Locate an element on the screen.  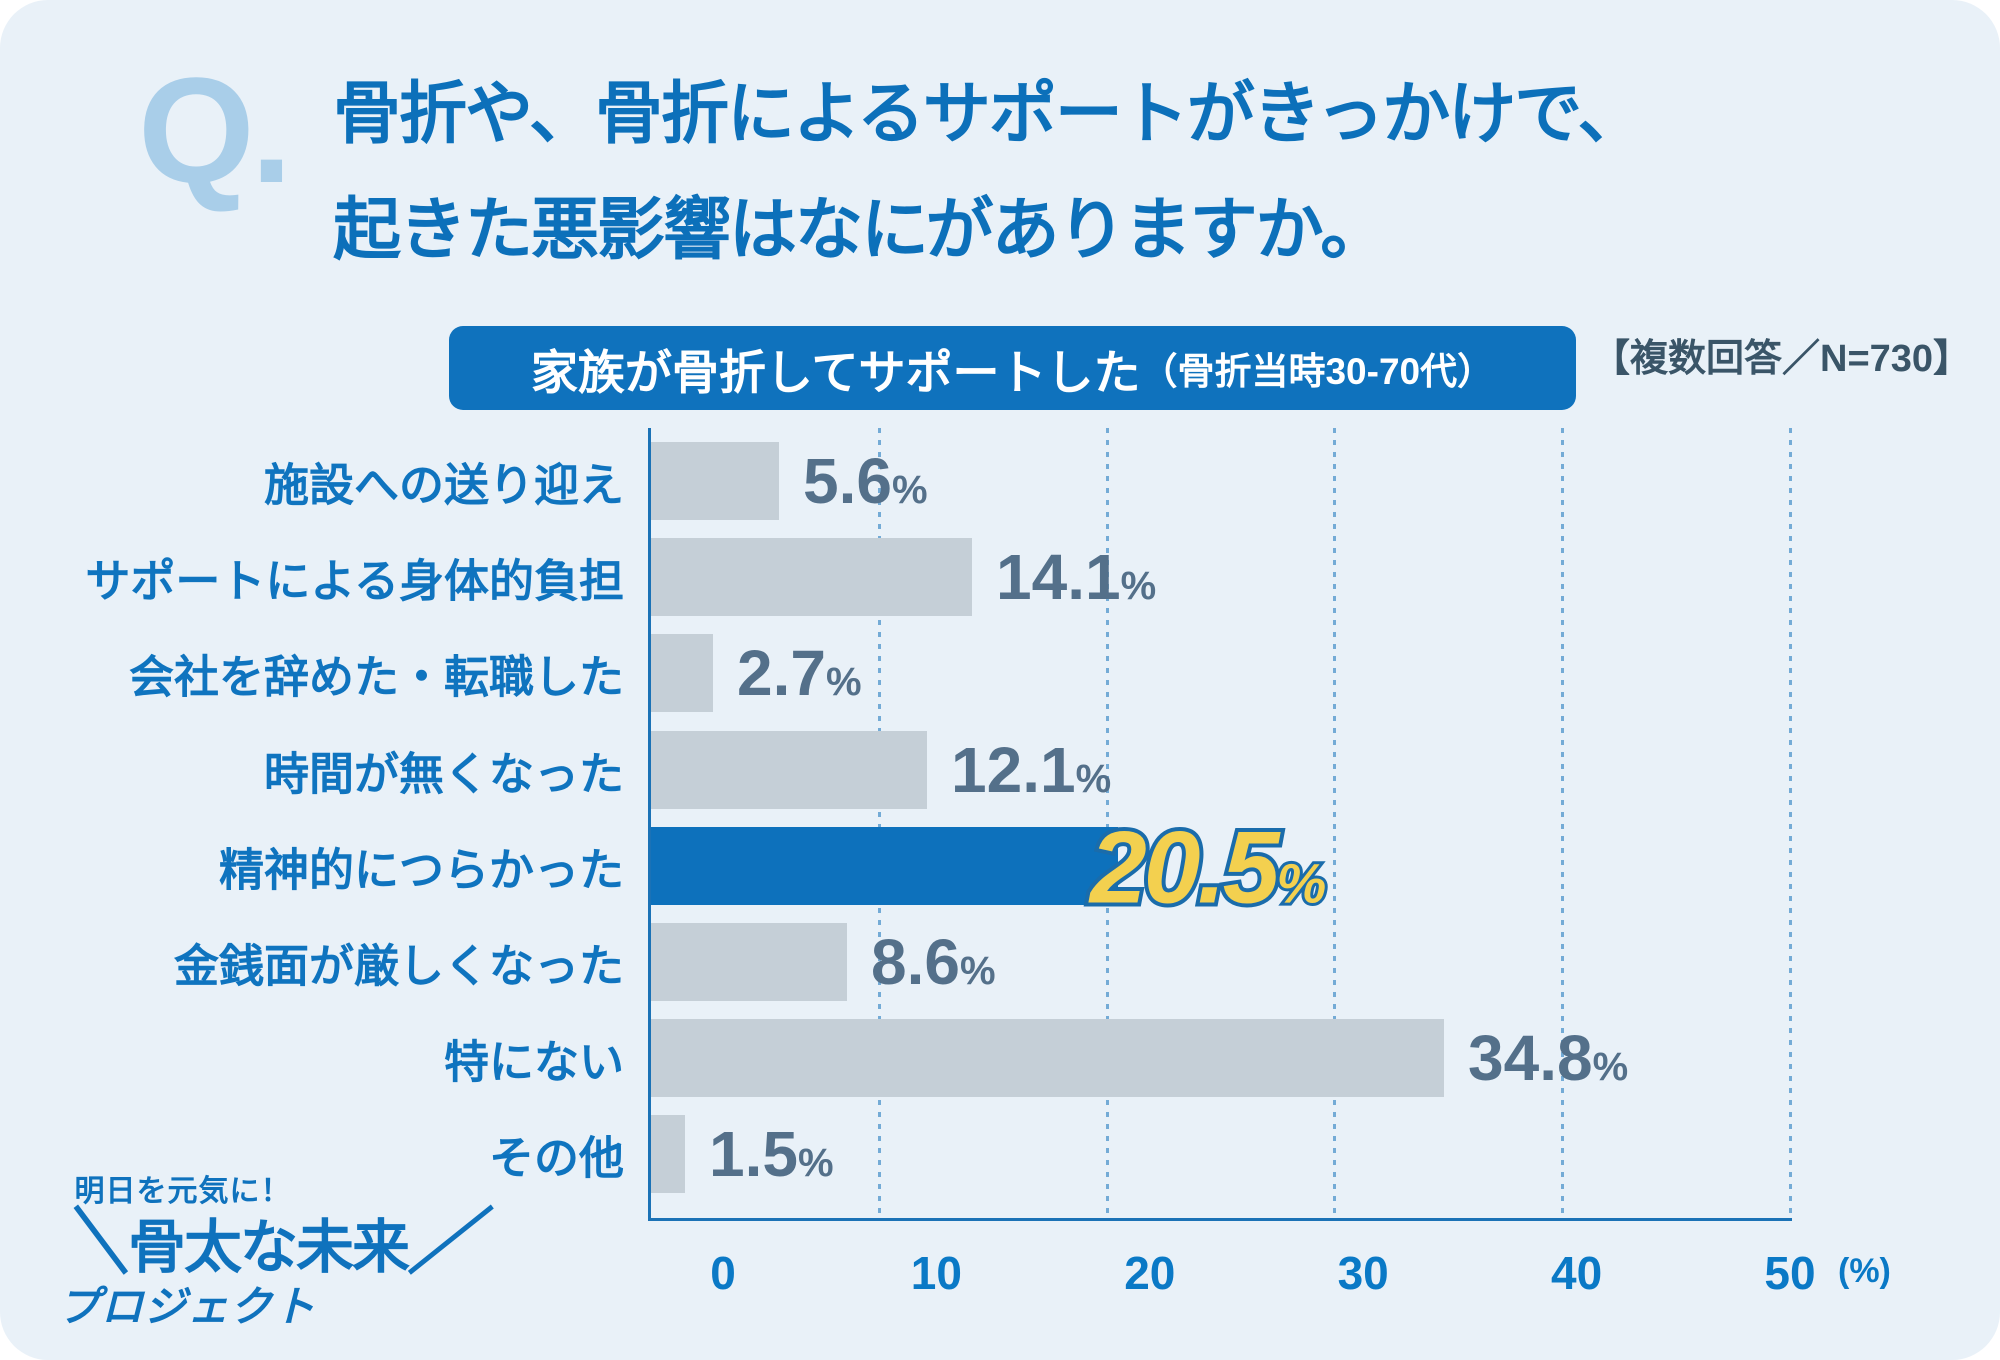
value-number: 12.1 is located at coordinates (1013, 770).